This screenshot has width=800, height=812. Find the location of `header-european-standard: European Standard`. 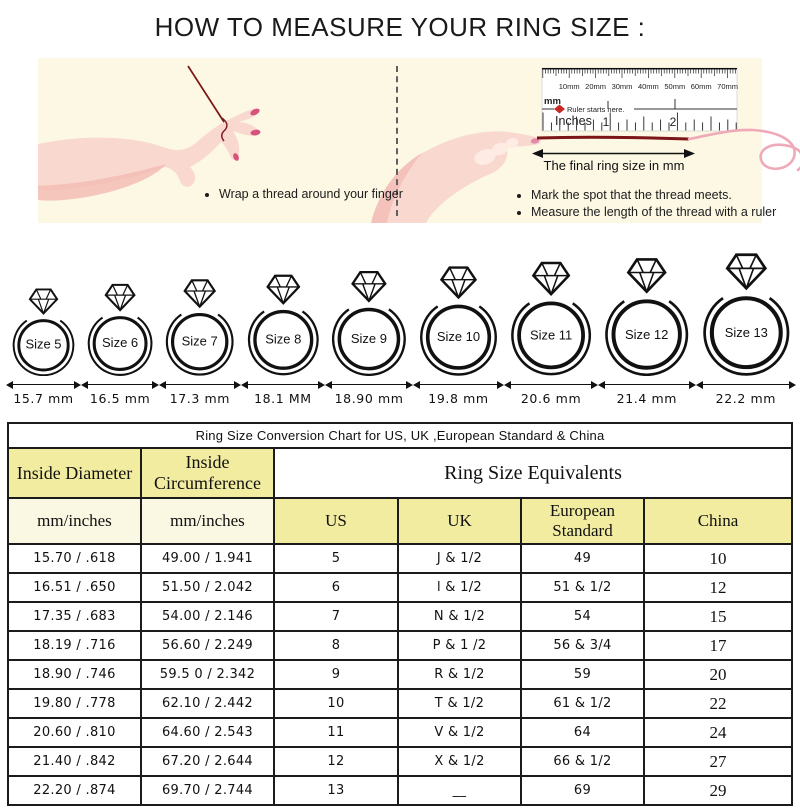

header-european-standard: European Standard is located at coordinates (582, 521).